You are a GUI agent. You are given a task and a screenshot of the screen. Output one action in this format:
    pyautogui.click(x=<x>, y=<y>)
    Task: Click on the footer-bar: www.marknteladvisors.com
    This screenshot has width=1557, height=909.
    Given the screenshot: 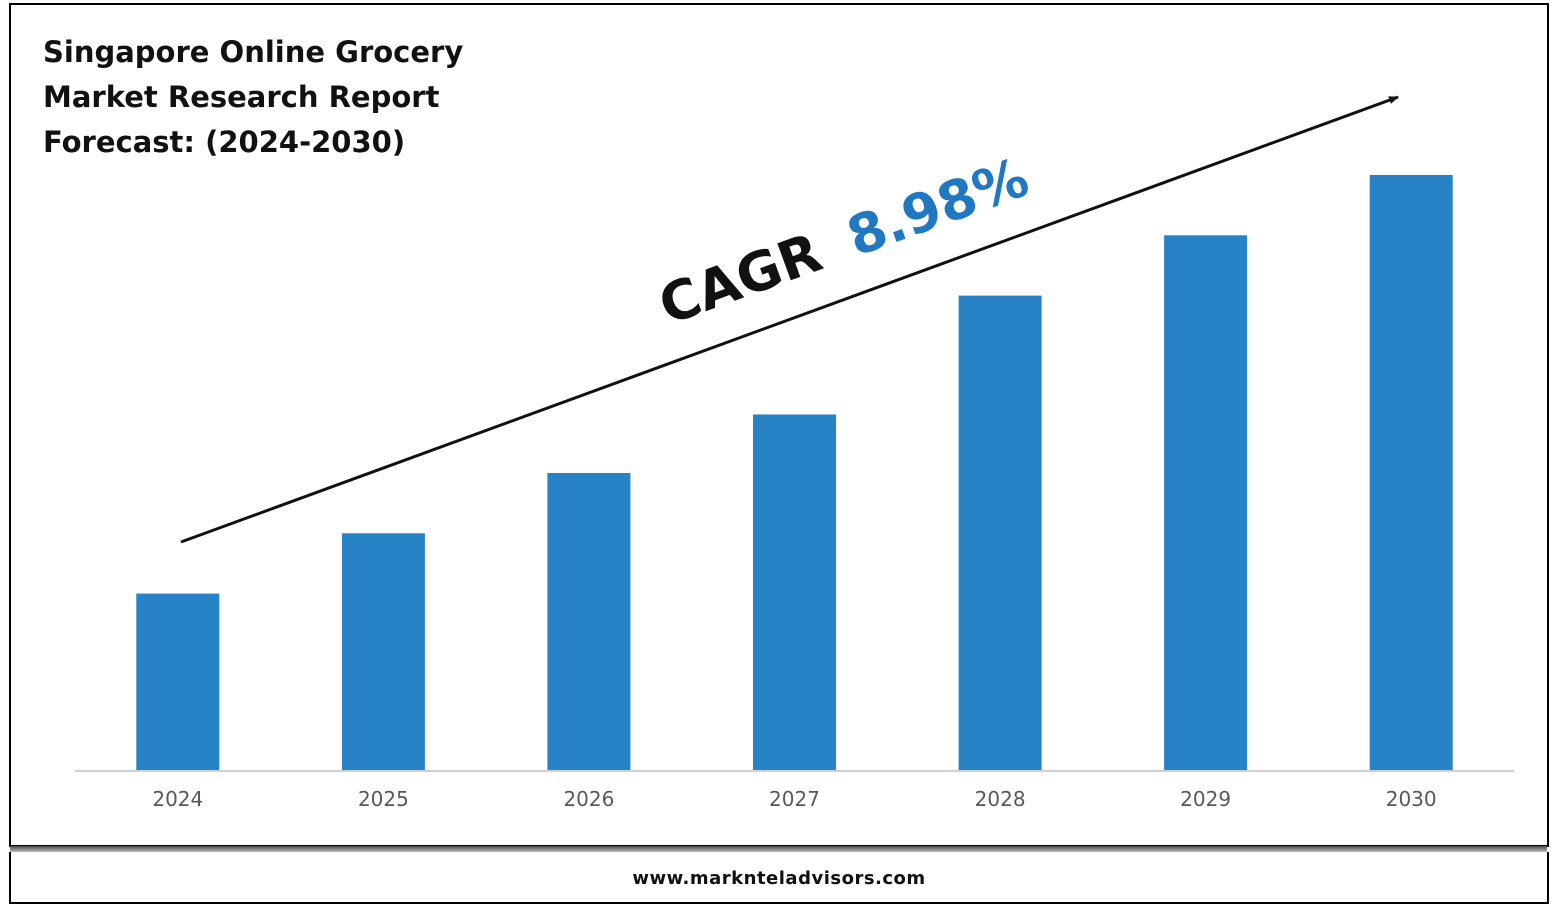 What is the action you would take?
    pyautogui.click(x=779, y=878)
    